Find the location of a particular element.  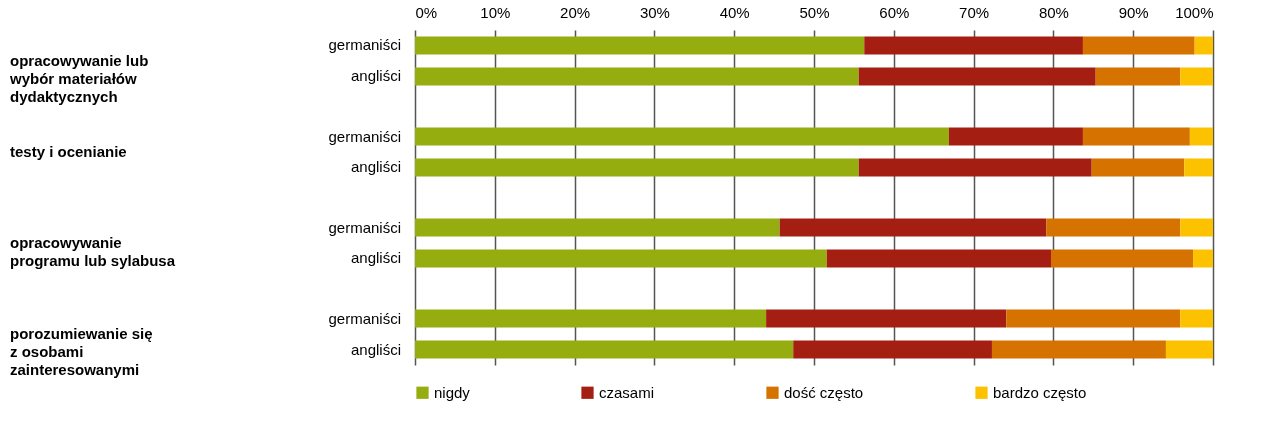

x-tick-label: 30% is located at coordinates (654, 12).